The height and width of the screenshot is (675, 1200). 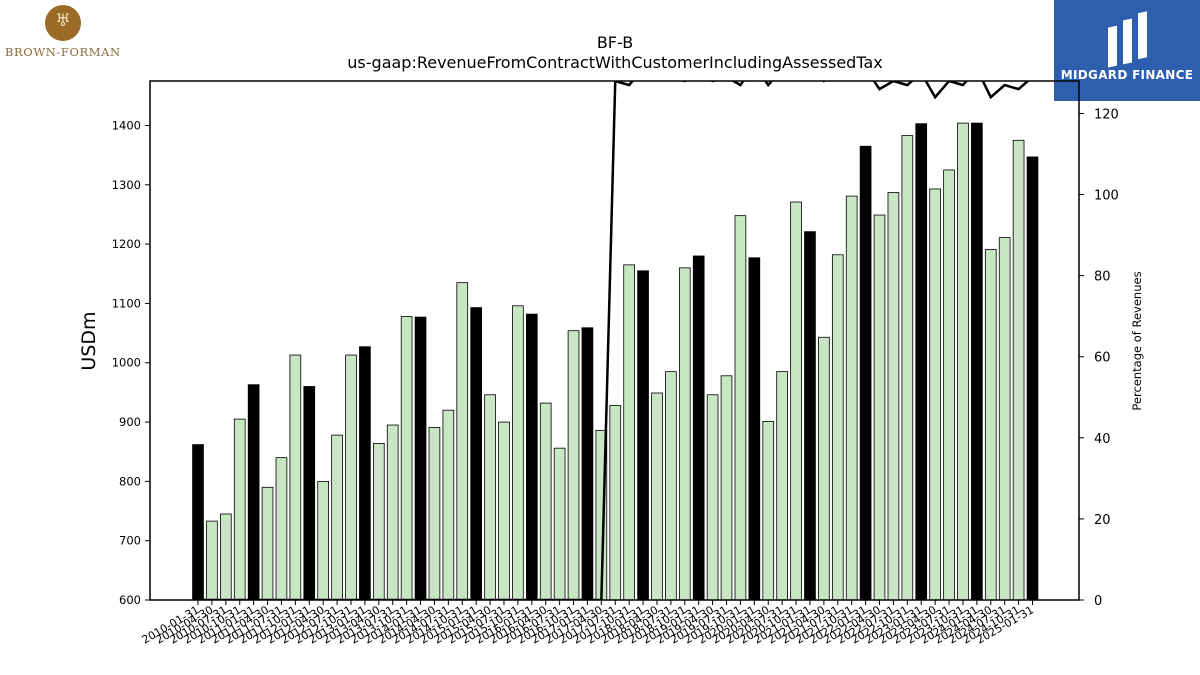 What do you see at coordinates (1102, 358) in the screenshot?
I see `y2-tick-label: 60` at bounding box center [1102, 358].